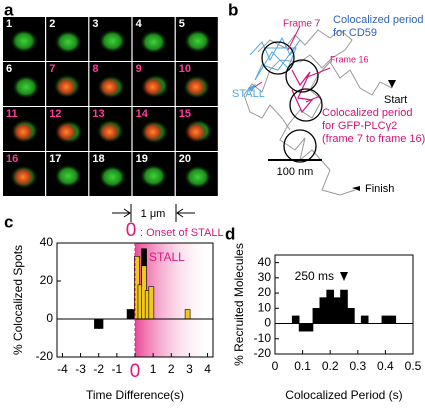 The height and width of the screenshot is (409, 425). I want to click on y-axis-label: % Recruited Molecules, so click(239, 304).